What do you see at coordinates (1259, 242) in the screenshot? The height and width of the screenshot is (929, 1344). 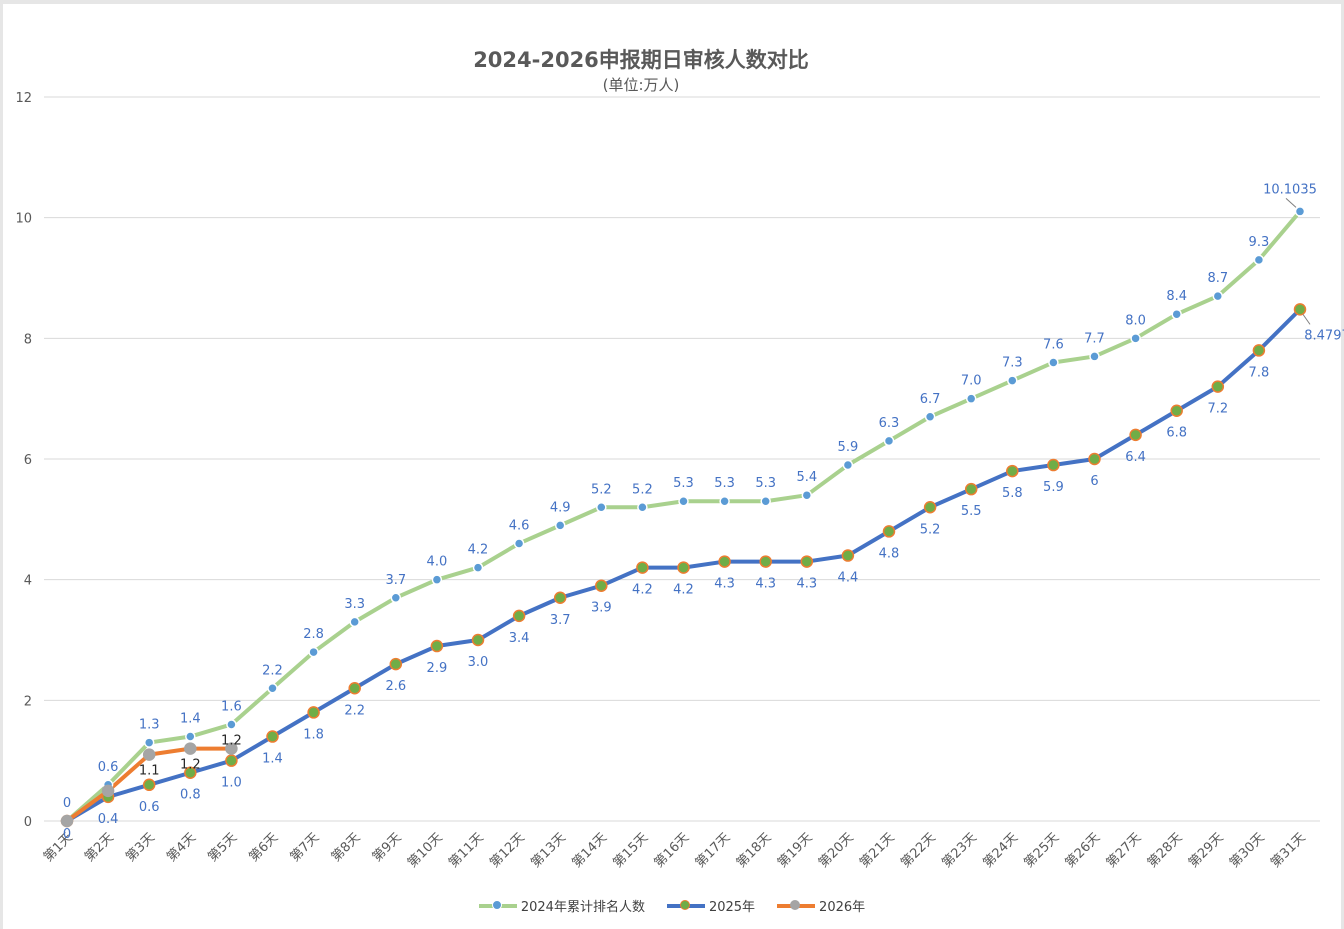 I see `data-label: 9.3` at bounding box center [1259, 242].